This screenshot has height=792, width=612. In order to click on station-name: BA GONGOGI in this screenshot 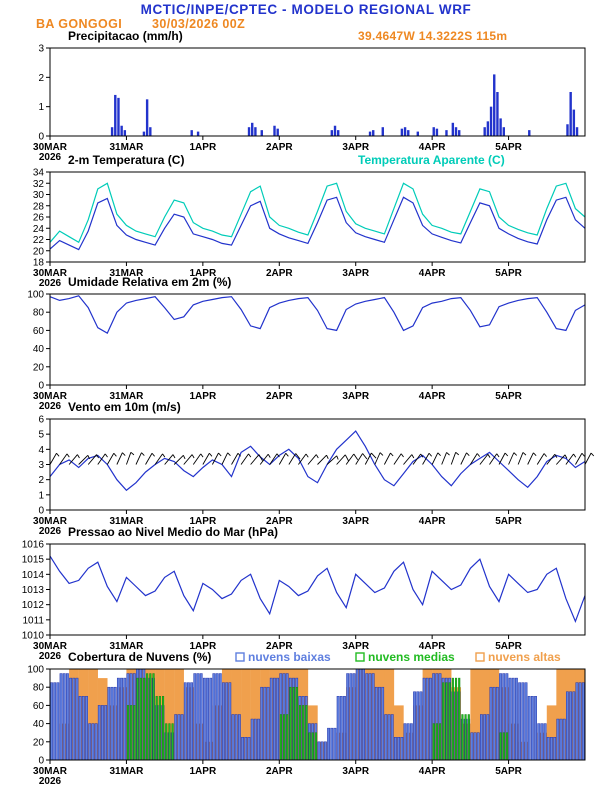, I will do `click(79, 24)`.